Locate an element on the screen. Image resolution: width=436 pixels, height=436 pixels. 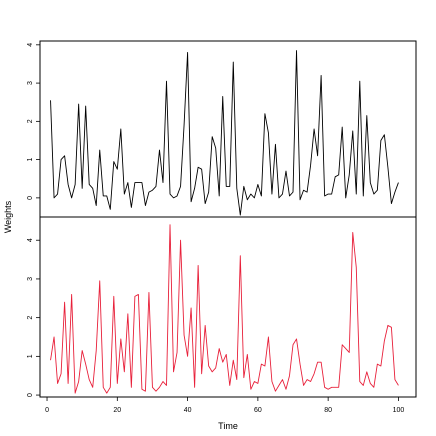
bottom-y-tick-label: 0 is located at coordinates (30, 395).